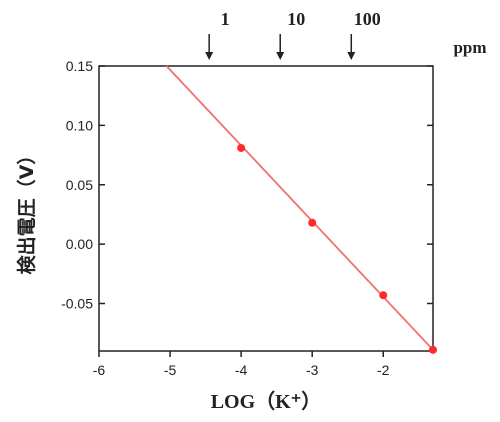  I want to click on x-tick-label: -6, so click(99, 370).